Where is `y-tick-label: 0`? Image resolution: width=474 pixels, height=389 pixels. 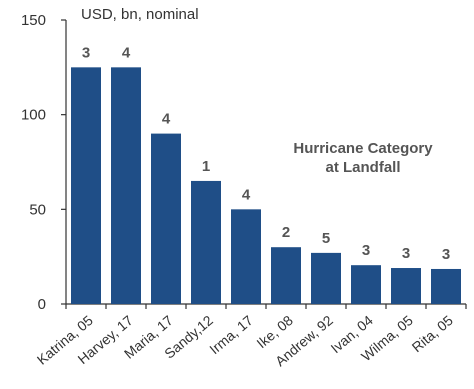 y-tick-label: 0 is located at coordinates (42, 304).